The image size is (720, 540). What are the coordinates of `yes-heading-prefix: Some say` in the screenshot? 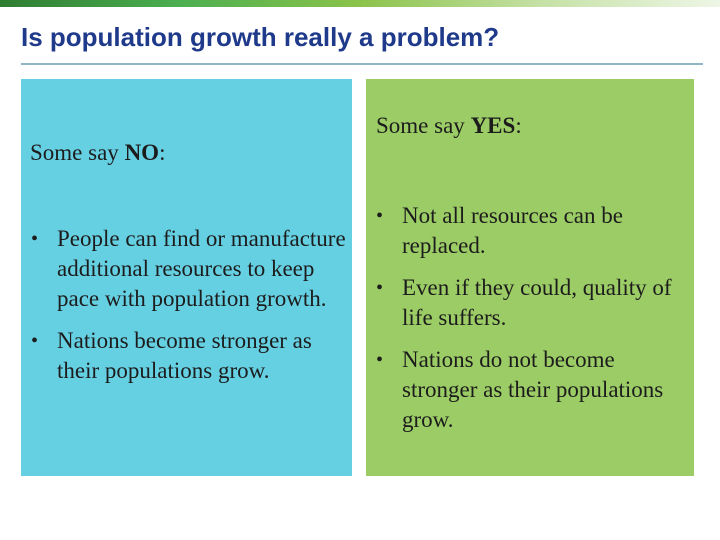 It's located at (423, 125).